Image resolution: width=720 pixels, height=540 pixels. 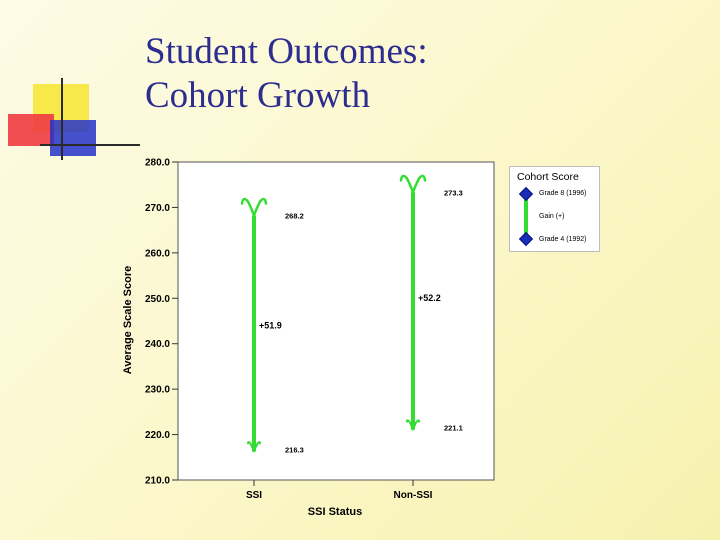 I want to click on x-tick-label: SSI, so click(x=254, y=495).